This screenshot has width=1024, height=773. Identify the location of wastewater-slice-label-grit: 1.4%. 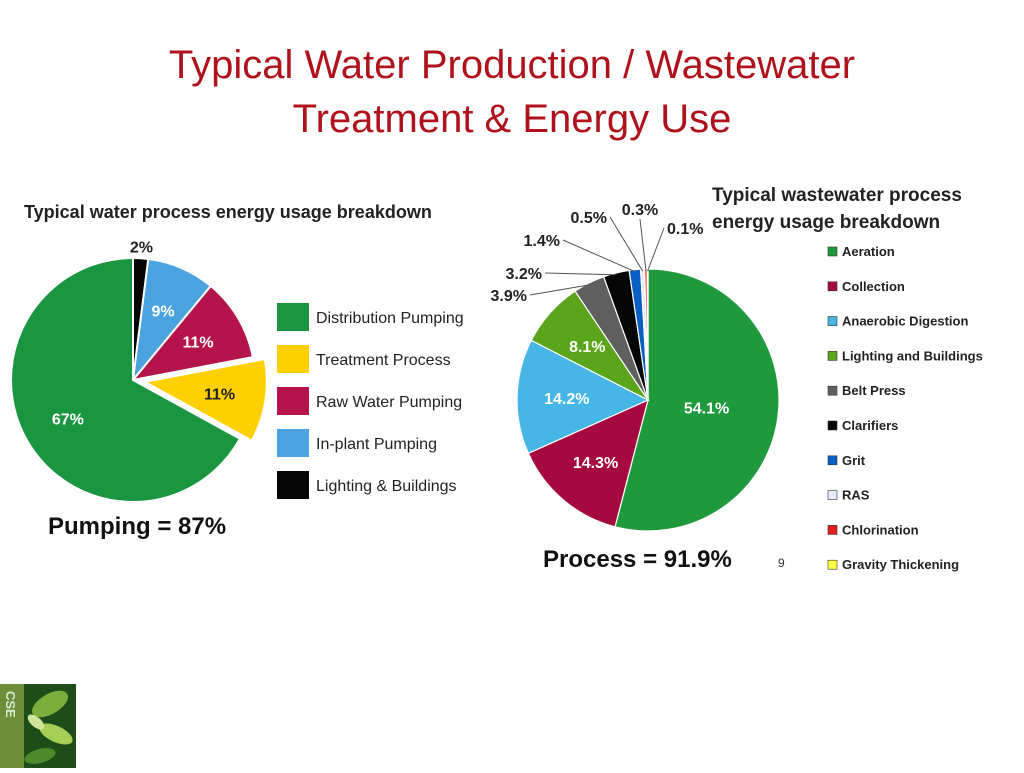
(542, 241).